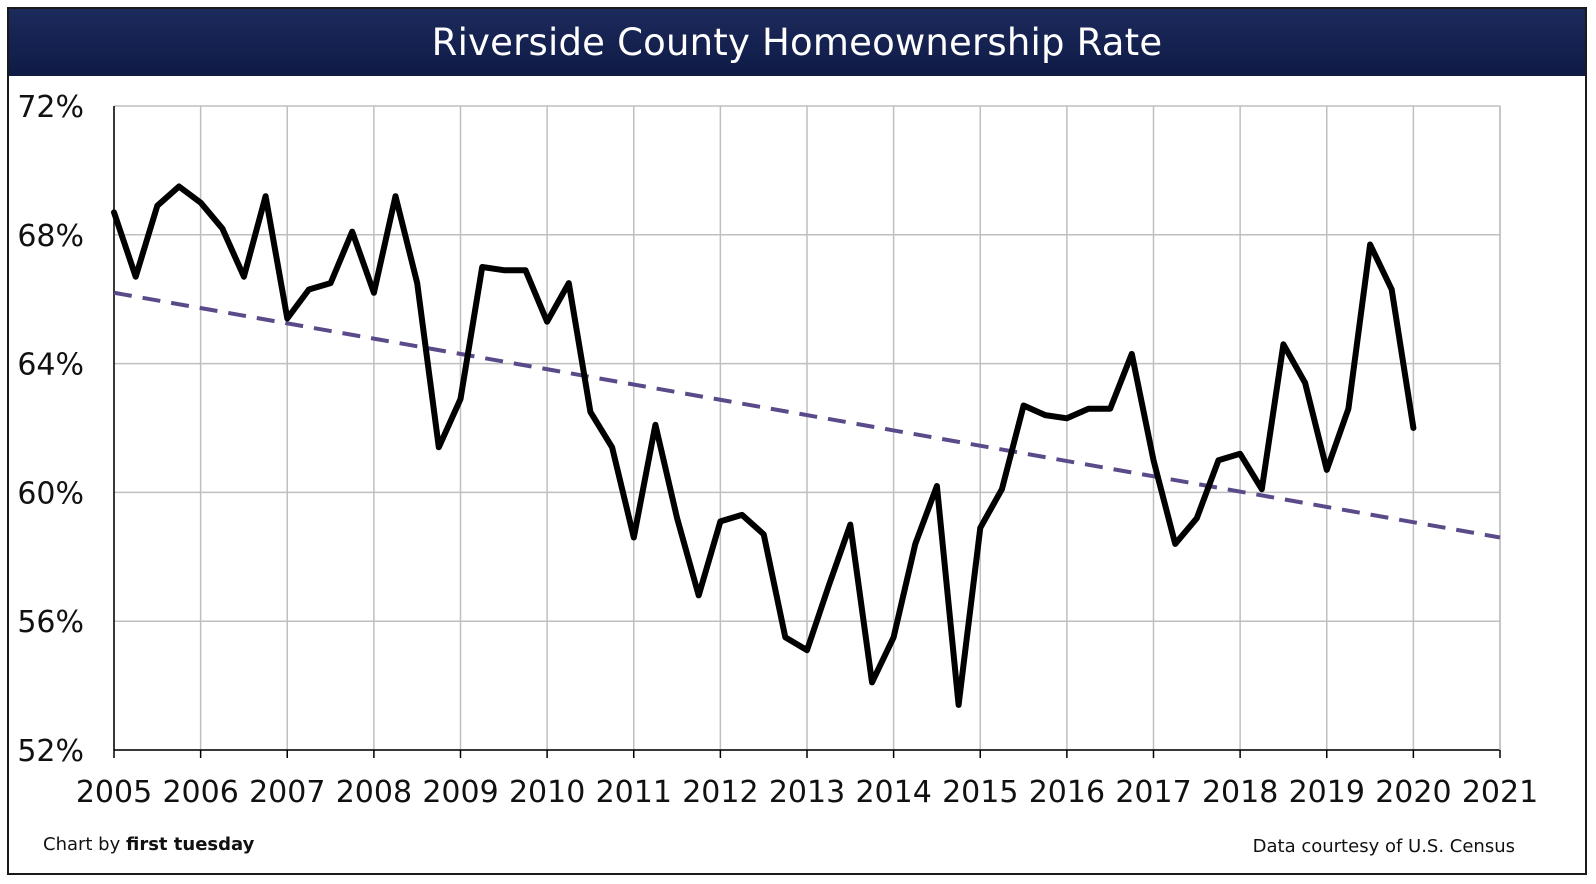  Describe the element at coordinates (50, 365) in the screenshot. I see `y-tick-label: 64%` at that location.